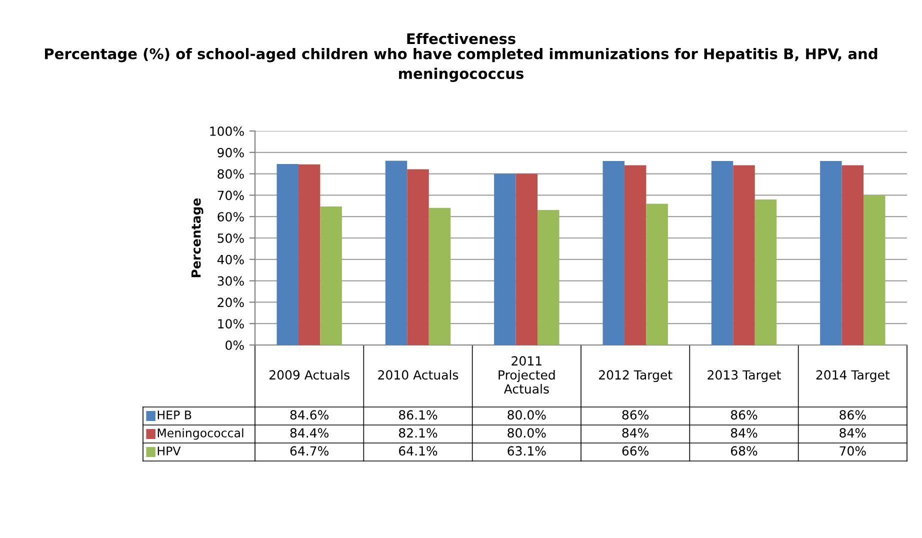 Image resolution: width=922 pixels, height=538 pixels. Describe the element at coordinates (231, 281) in the screenshot. I see `y-tick-label: 30%` at that location.